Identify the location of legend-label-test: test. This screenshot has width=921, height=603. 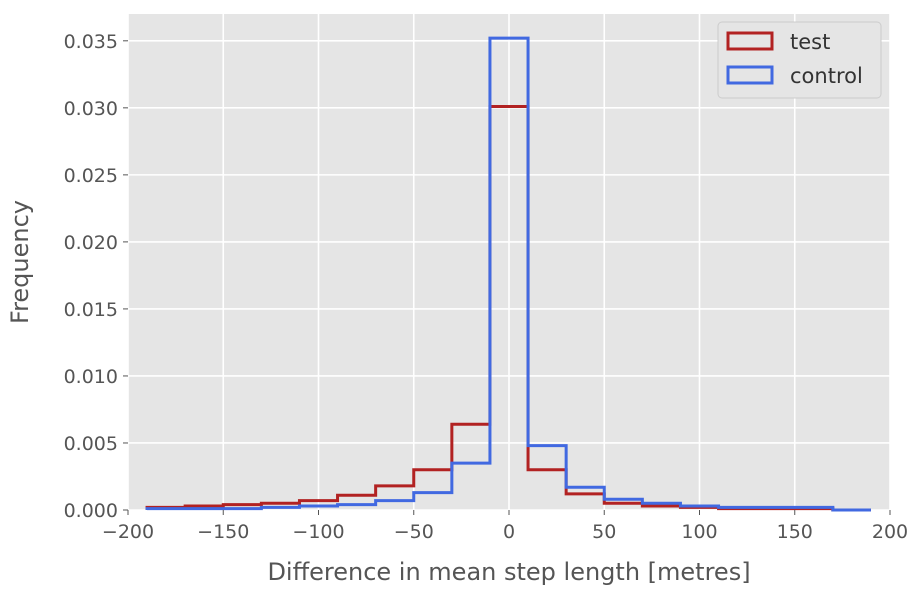
(810, 42).